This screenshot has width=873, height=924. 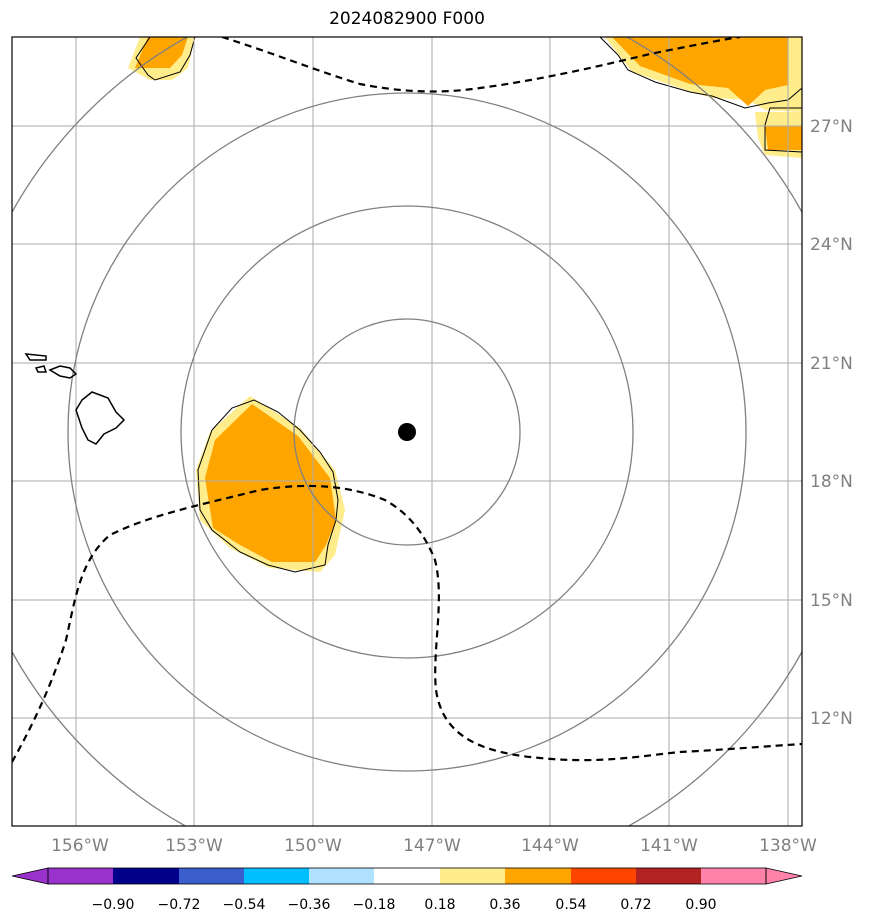 I want to click on storm-center-marker, so click(x=407, y=432).